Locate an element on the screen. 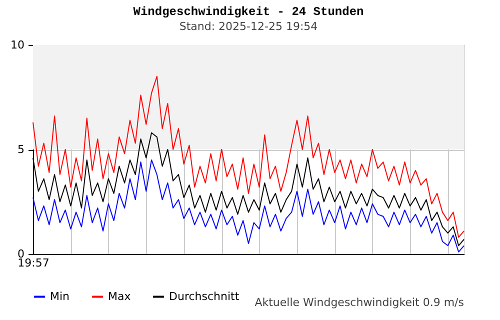  legend-label: Min is located at coordinates (60, 296).